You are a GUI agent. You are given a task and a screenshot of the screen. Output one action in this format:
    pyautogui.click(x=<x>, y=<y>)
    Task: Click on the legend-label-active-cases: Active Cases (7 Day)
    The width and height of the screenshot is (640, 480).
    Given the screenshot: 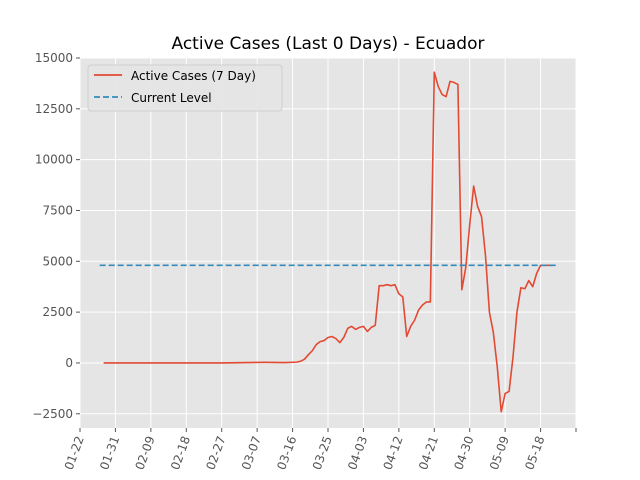 What is the action you would take?
    pyautogui.click(x=193, y=76)
    